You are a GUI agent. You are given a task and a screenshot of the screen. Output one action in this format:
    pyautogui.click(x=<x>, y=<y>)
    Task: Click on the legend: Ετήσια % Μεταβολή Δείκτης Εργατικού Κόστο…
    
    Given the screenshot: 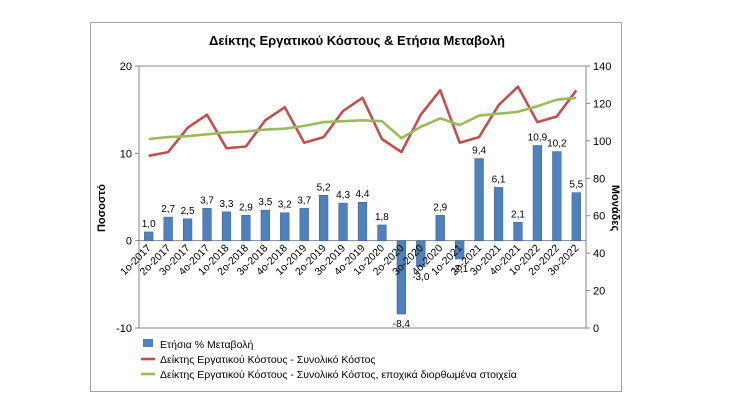 What is the action you would take?
    pyautogui.click(x=329, y=360)
    